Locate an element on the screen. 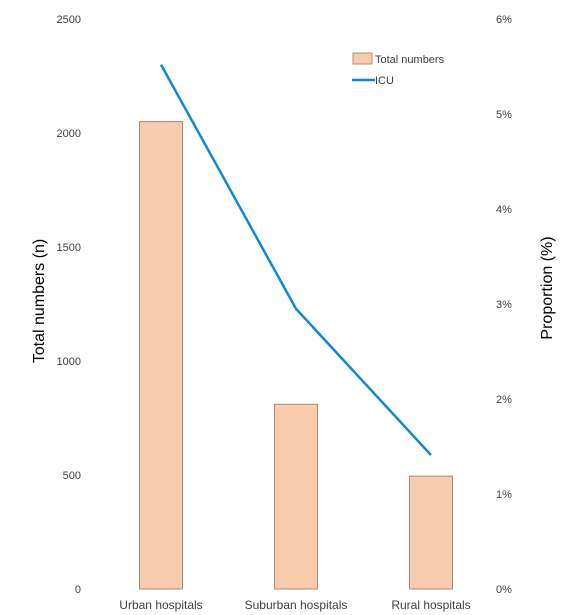 The image size is (563, 615). left-axis-ticks: 0 500 1000 1500 2000 2500 is located at coordinates (69, 305).